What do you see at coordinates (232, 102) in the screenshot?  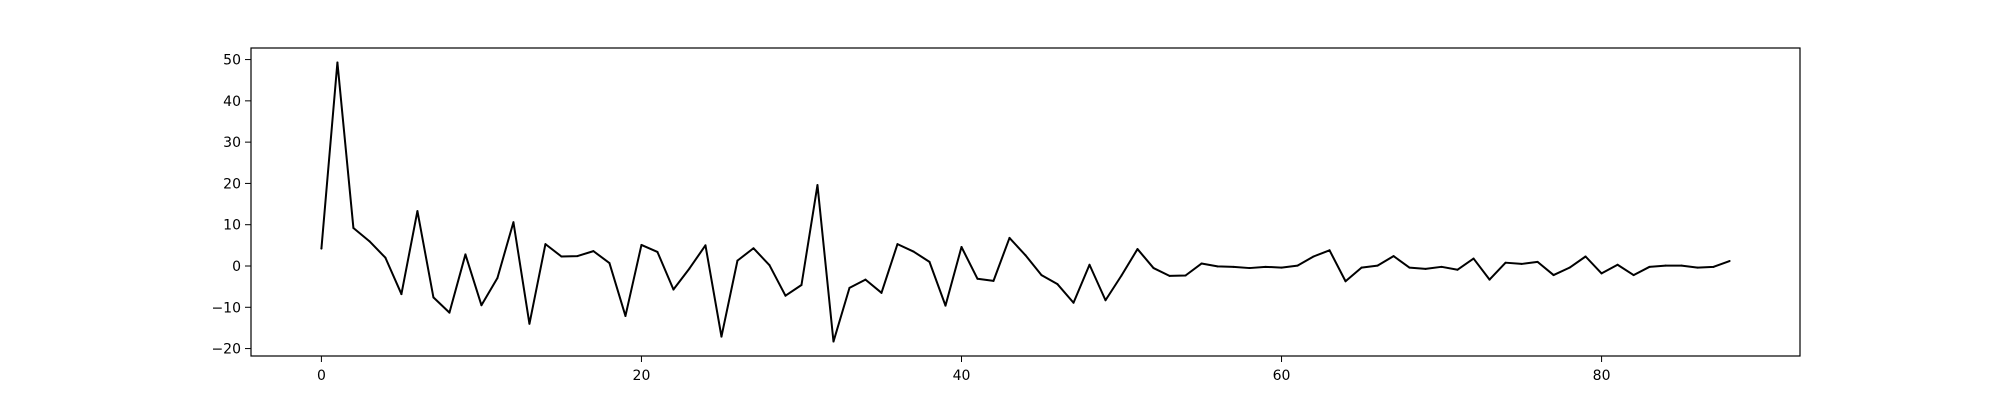 I see `y-tick-label: 40` at bounding box center [232, 102].